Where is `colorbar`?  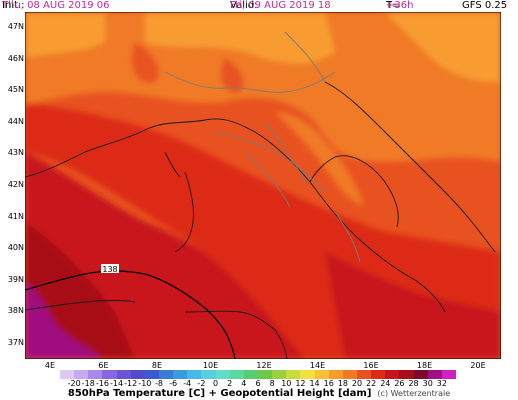 colorbar is located at coordinates (258, 374).